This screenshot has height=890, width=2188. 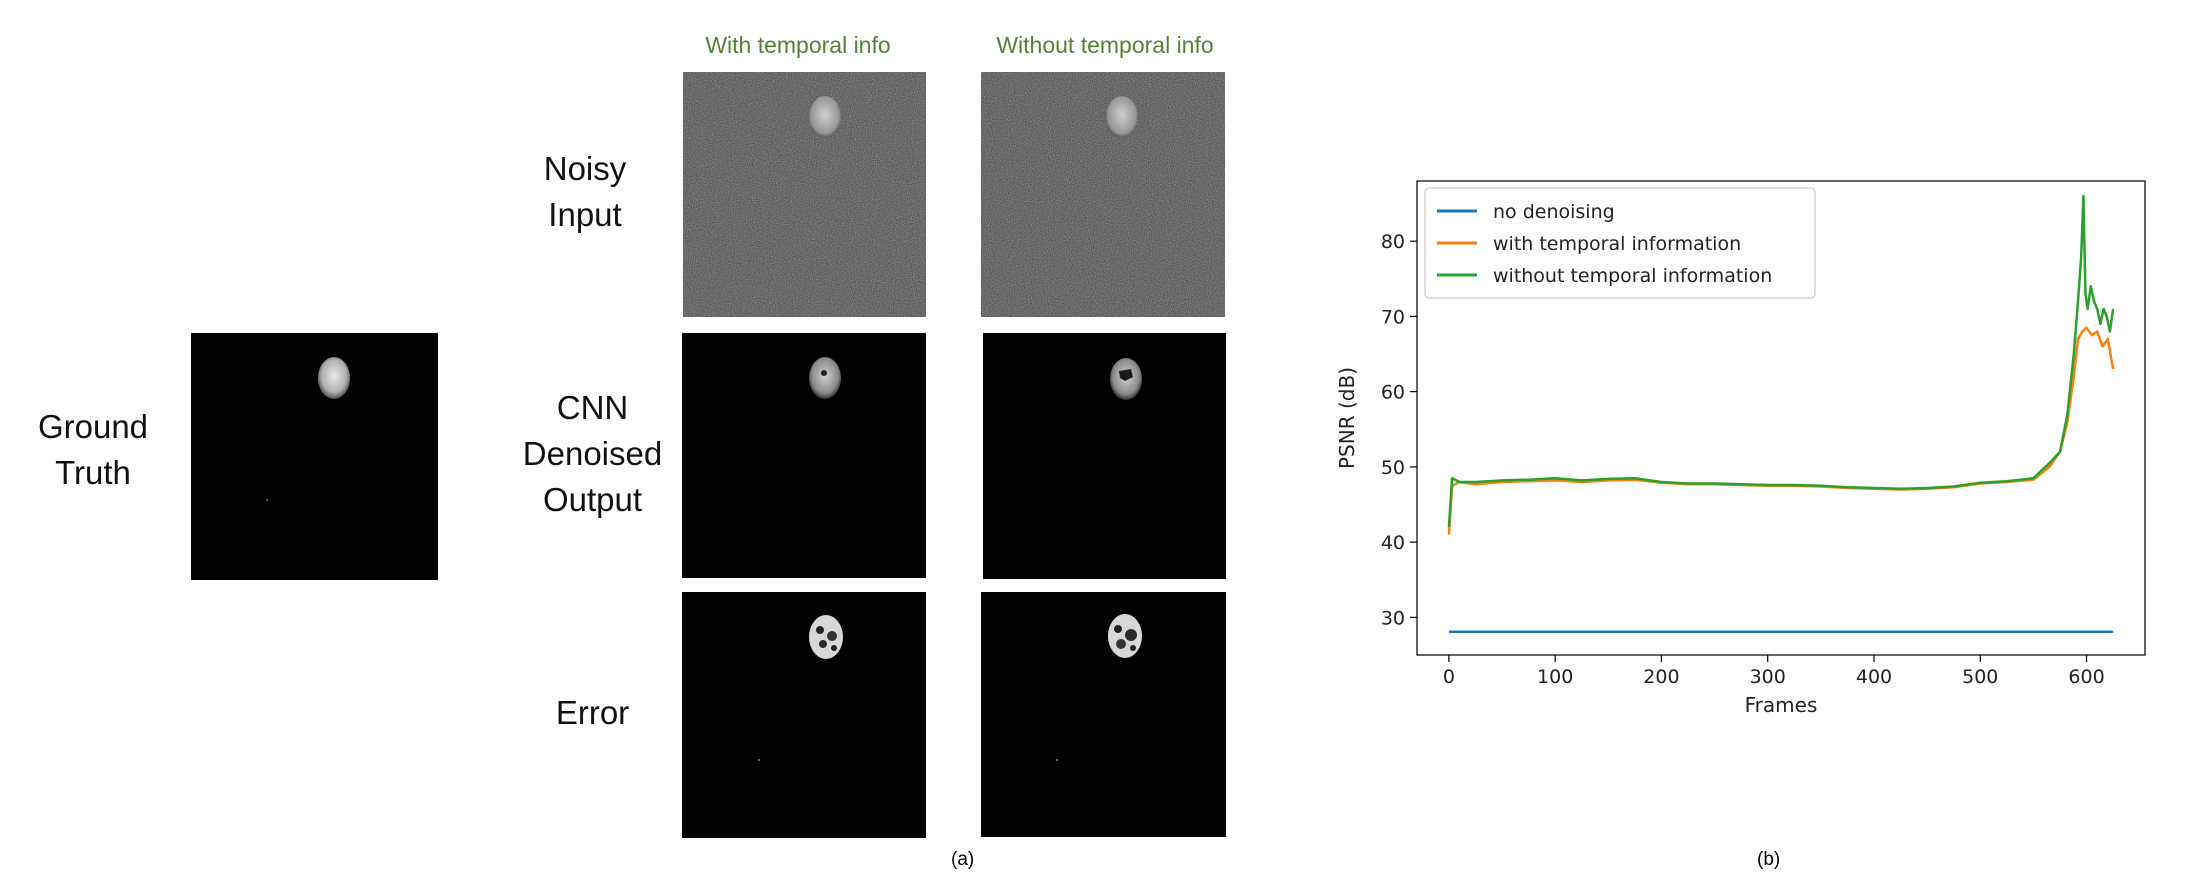 What do you see at coordinates (804, 715) in the screenshot?
I see `error-with-temporal-image` at bounding box center [804, 715].